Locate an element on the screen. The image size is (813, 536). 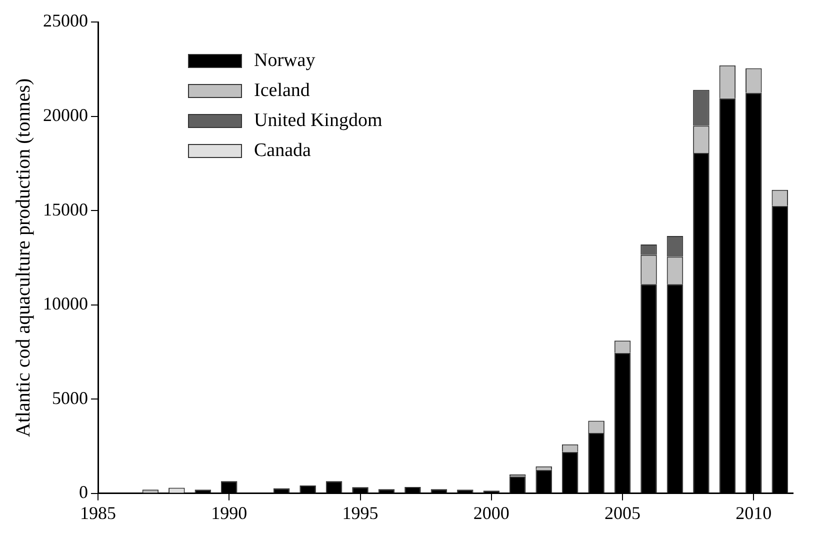
x-tick-label: 2005 is located at coordinates (622, 512).